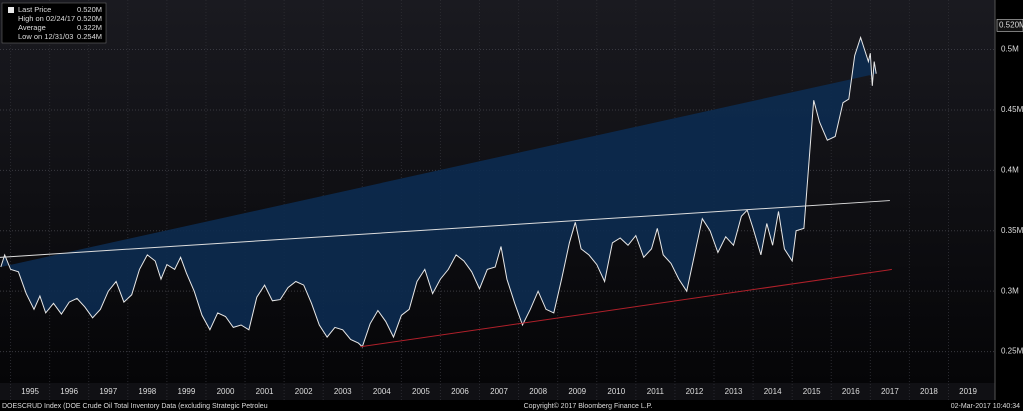 This screenshot has height=411, width=1023. I want to click on legend-box, so click(54, 23).